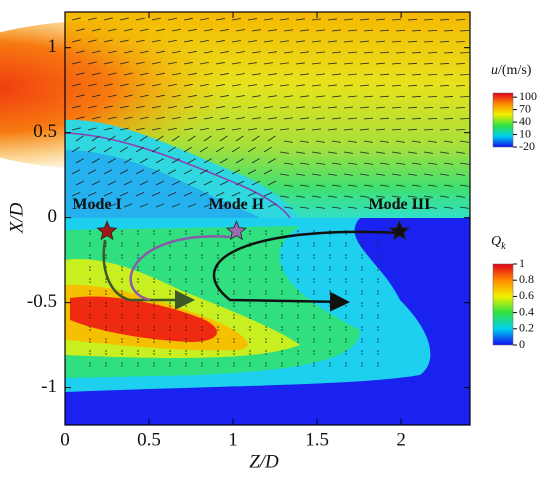  I want to click on colorbar-label-part: Q, so click(496, 241).